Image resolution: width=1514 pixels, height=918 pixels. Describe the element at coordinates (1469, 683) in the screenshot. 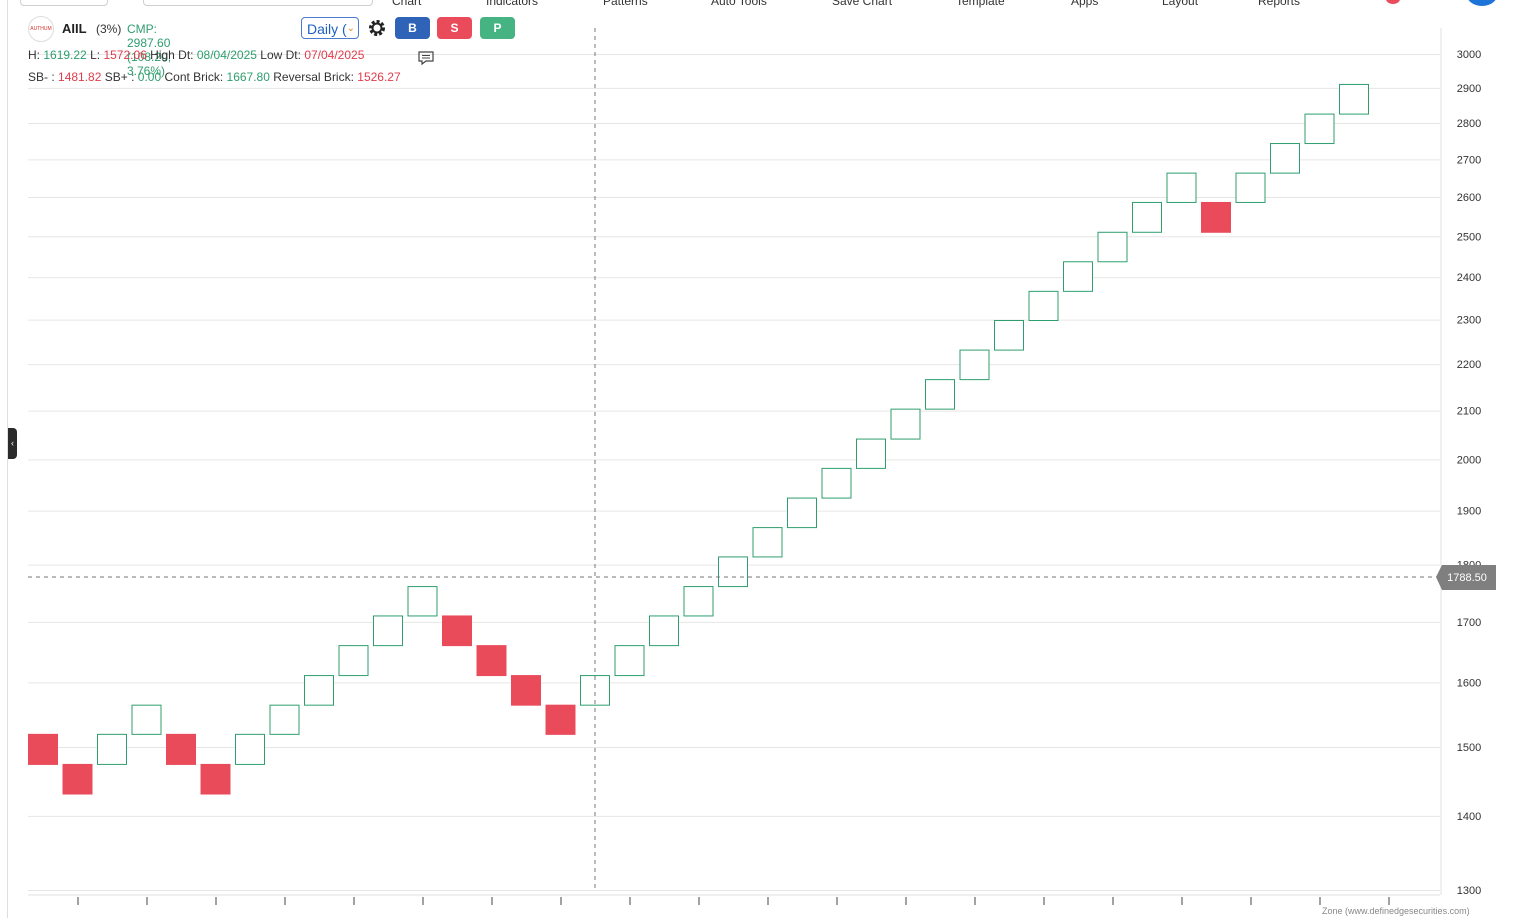

I see `price-tick-label: 1600` at that location.